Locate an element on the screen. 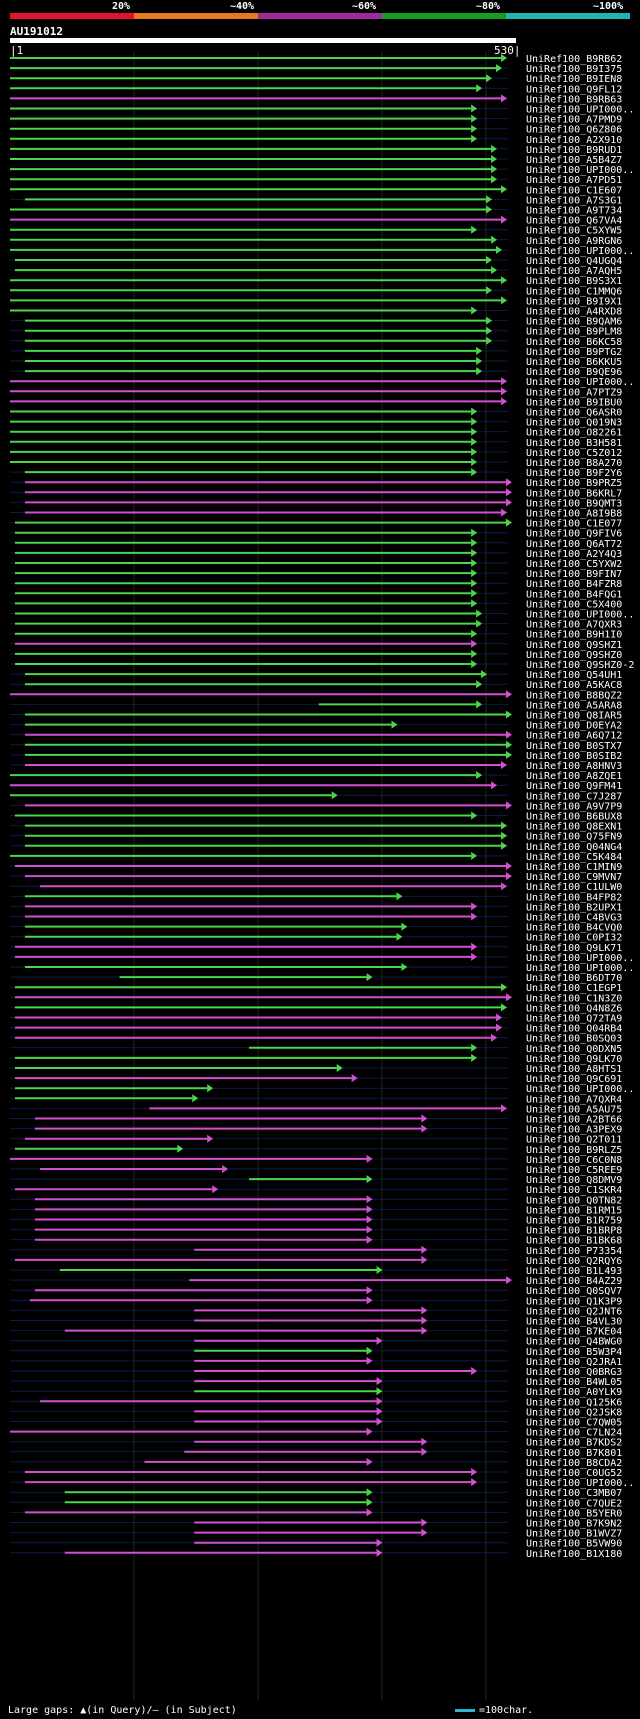 This screenshot has height=1719, width=640. hit-label: UniRef100_A5ARA8 is located at coordinates (574, 705).